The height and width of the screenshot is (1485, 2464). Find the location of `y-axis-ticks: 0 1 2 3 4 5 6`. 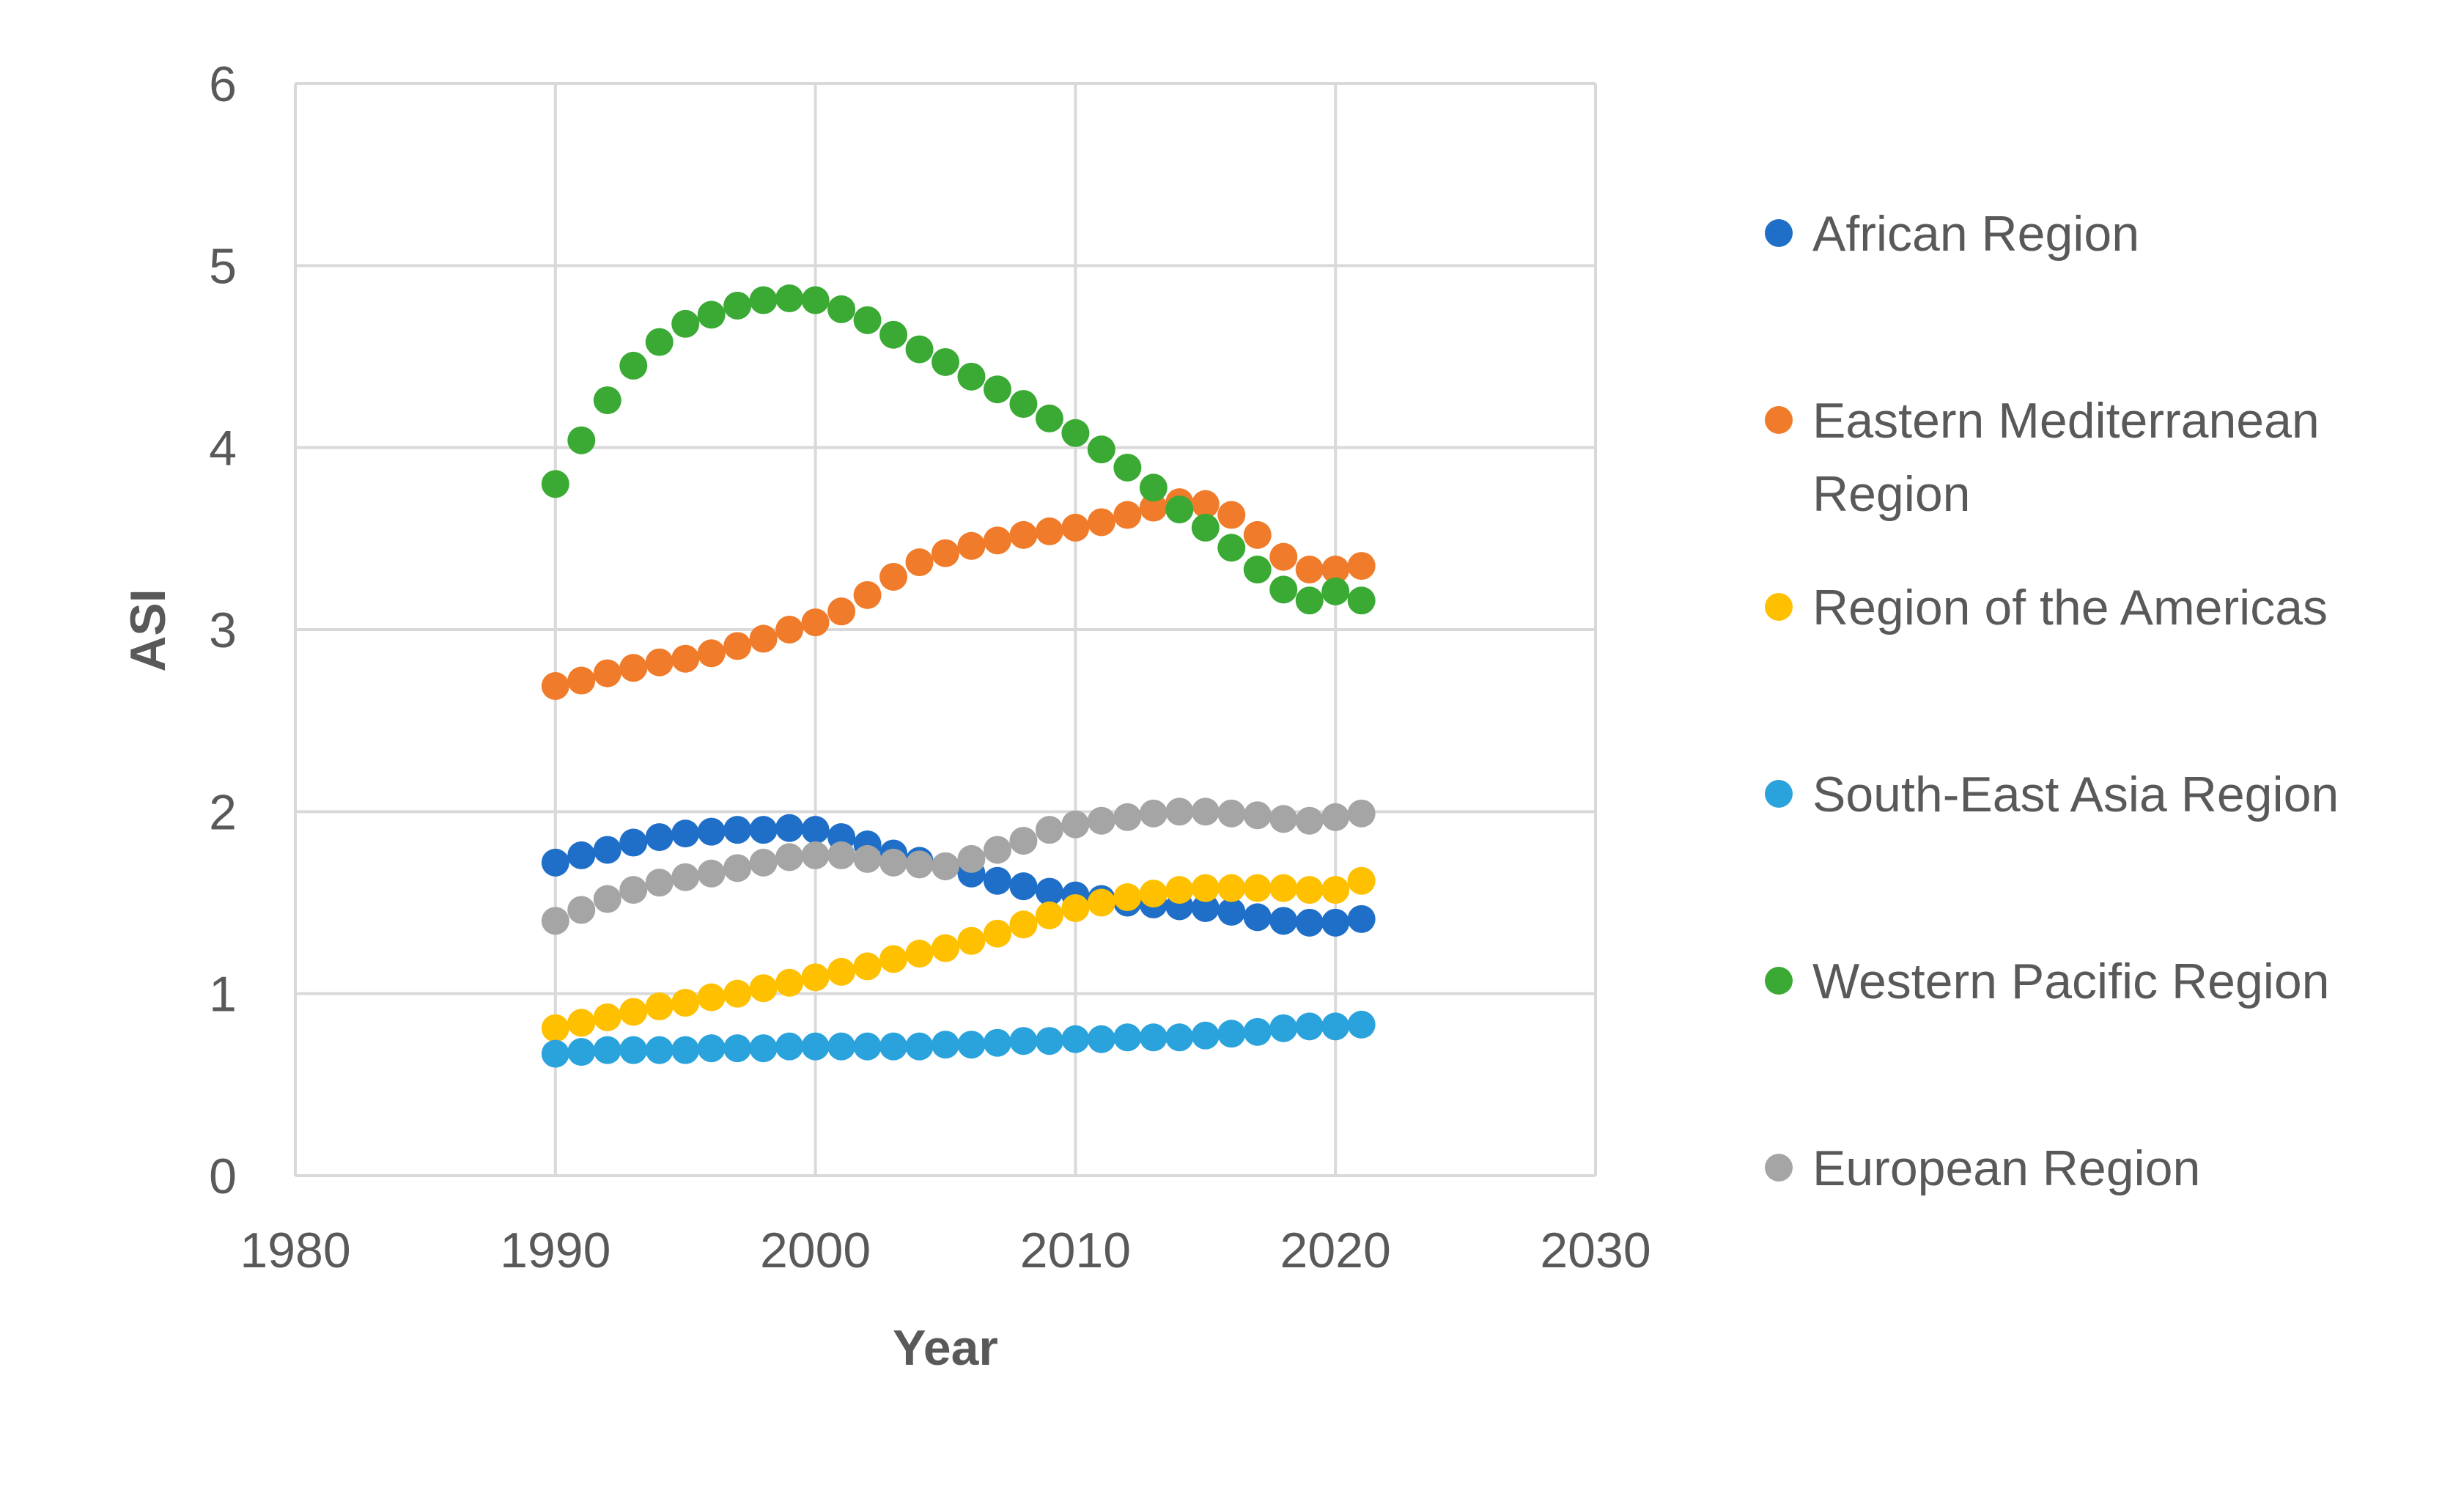

y-axis-ticks: 0 1 2 3 4 5 6 is located at coordinates (223, 630).